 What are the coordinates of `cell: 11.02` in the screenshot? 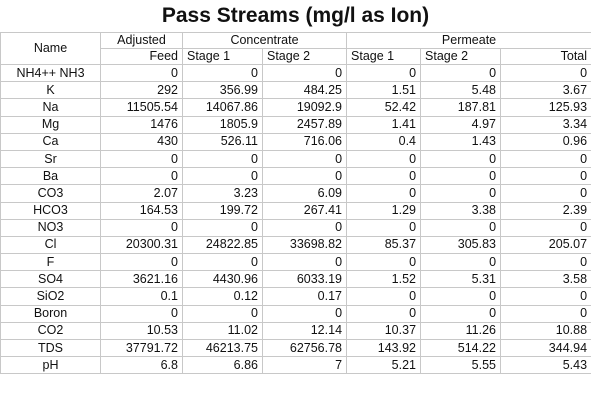 It's located at (222, 331).